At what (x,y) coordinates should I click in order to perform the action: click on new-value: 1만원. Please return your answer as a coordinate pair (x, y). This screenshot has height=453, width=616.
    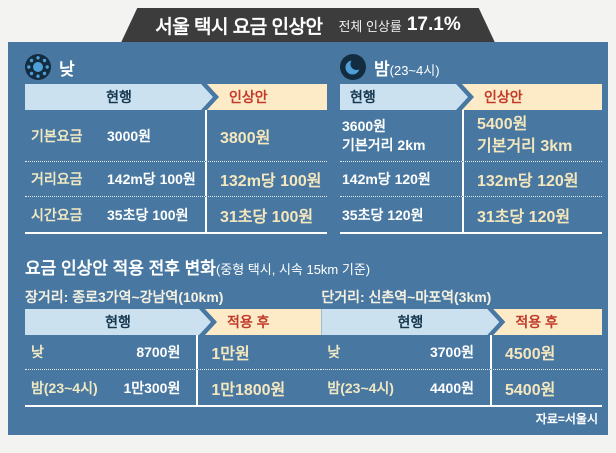
    Looking at the image, I should click on (230, 354).